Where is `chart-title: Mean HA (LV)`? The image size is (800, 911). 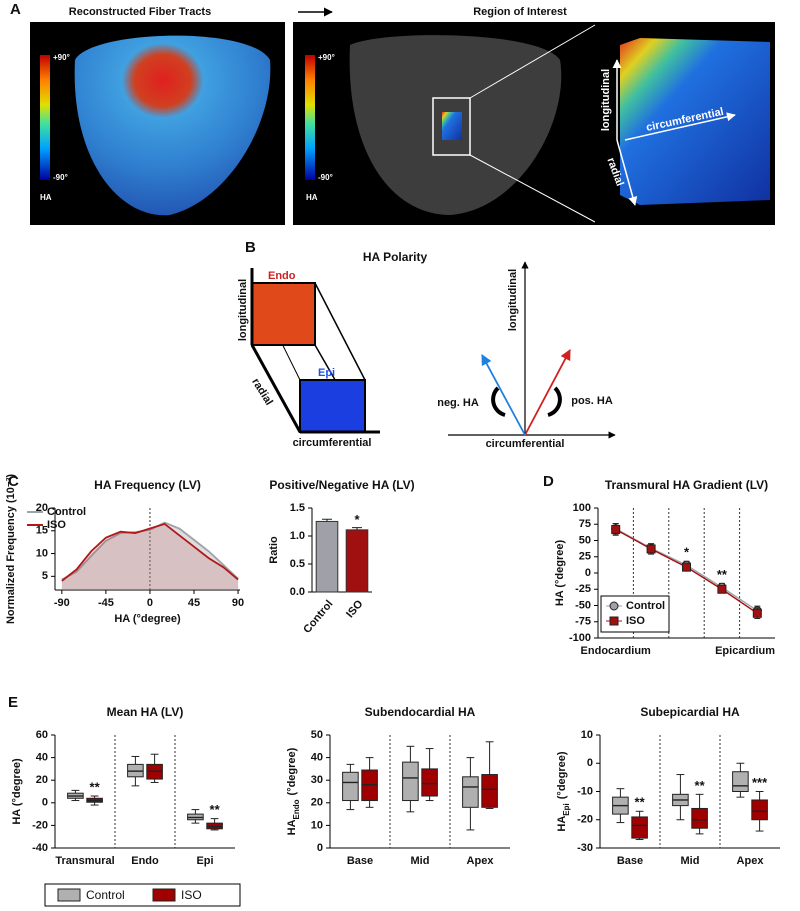 chart-title: Mean HA (LV) is located at coordinates (145, 712).